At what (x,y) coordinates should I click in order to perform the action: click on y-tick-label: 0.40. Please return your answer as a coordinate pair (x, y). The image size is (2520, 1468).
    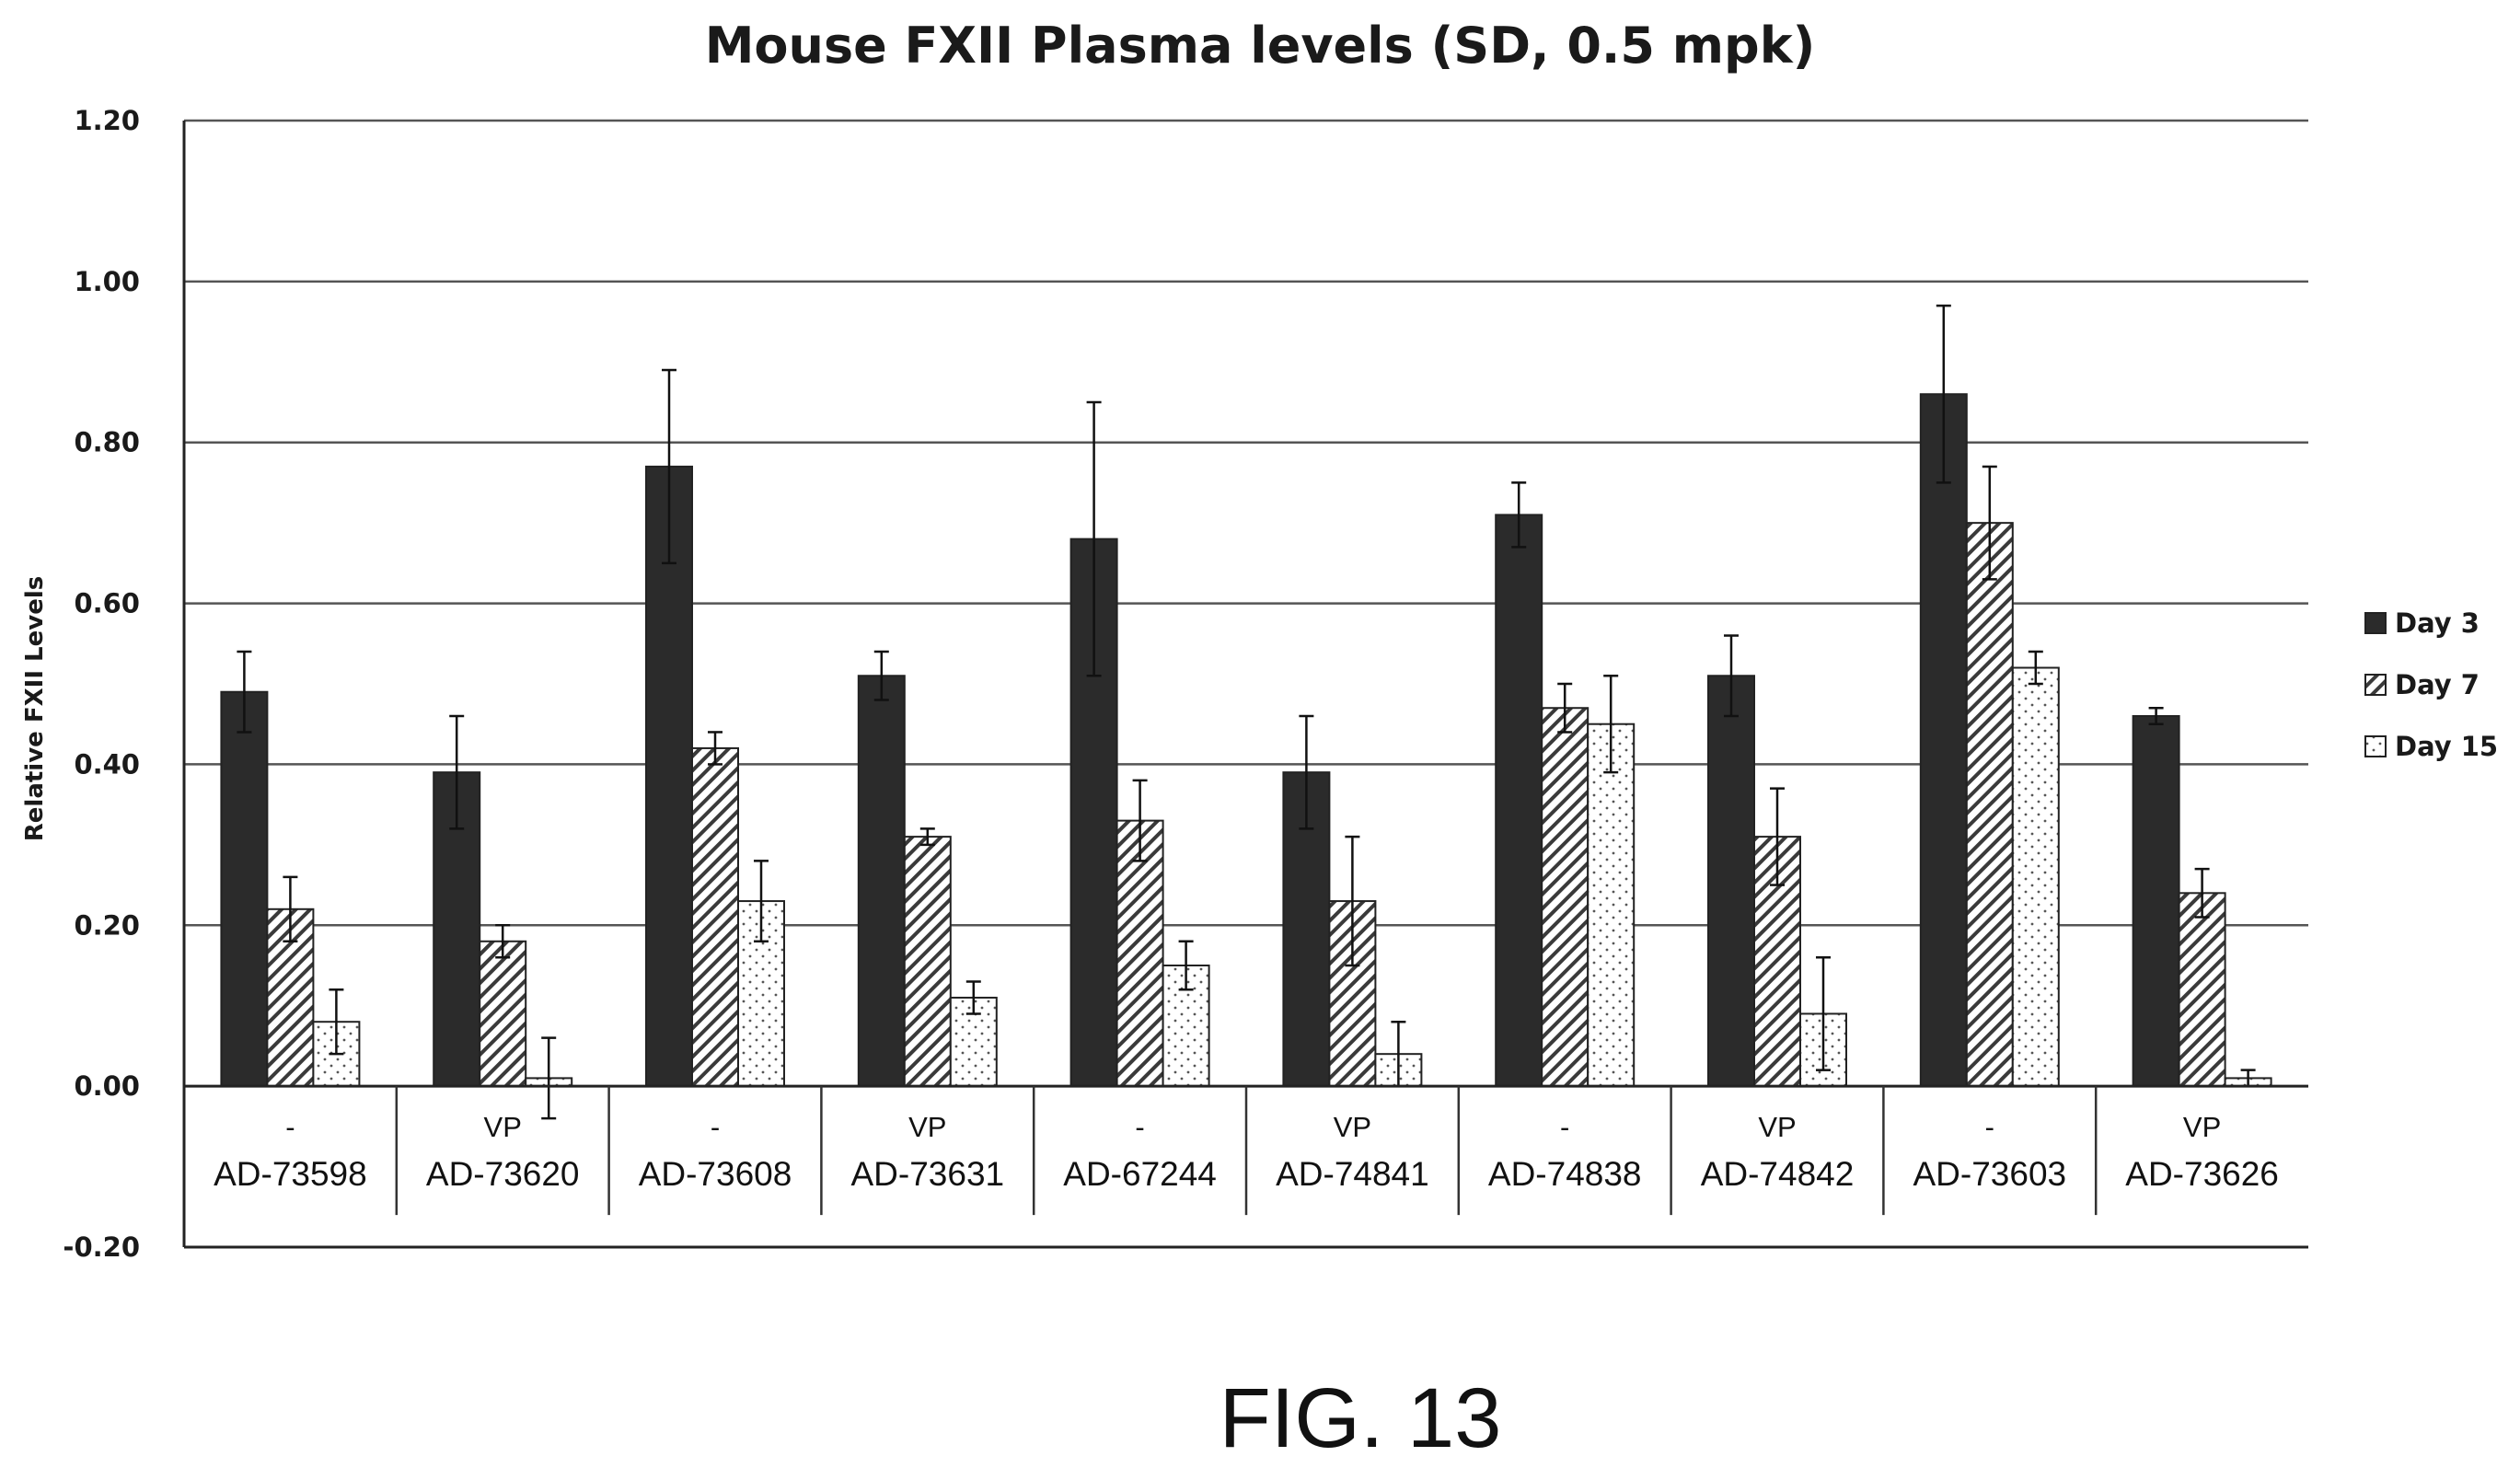
    Looking at the image, I should click on (107, 764).